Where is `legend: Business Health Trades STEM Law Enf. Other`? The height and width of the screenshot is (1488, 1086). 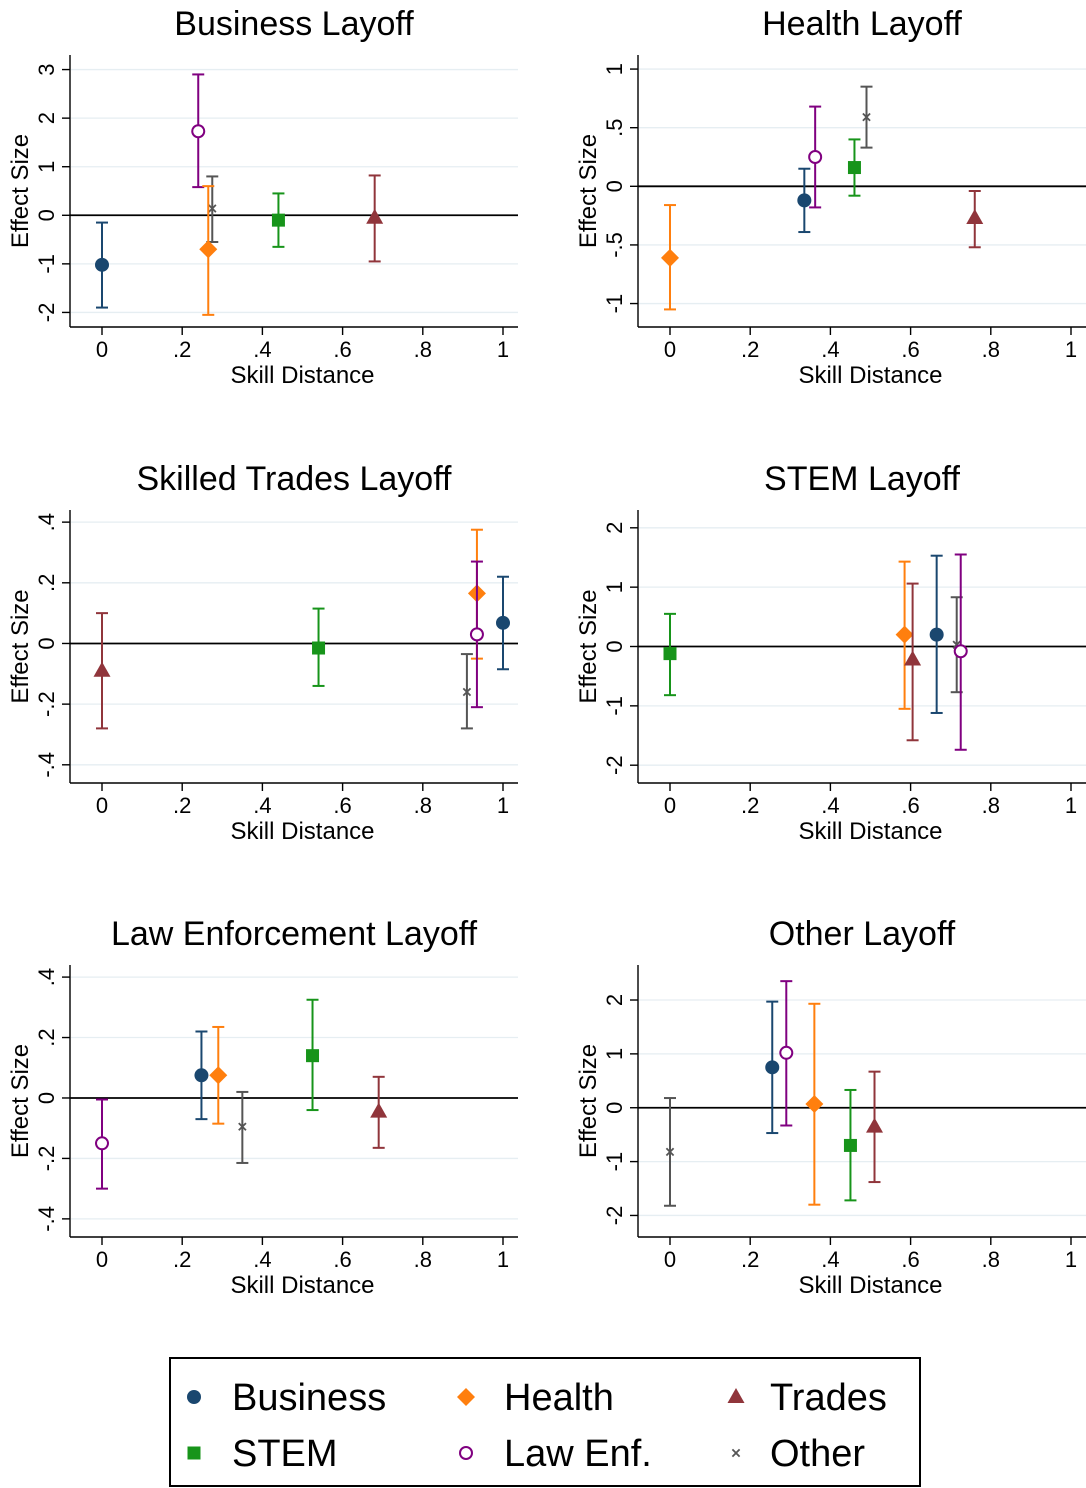 legend: Business Health Trades STEM Law Enf. Other is located at coordinates (545, 1422).